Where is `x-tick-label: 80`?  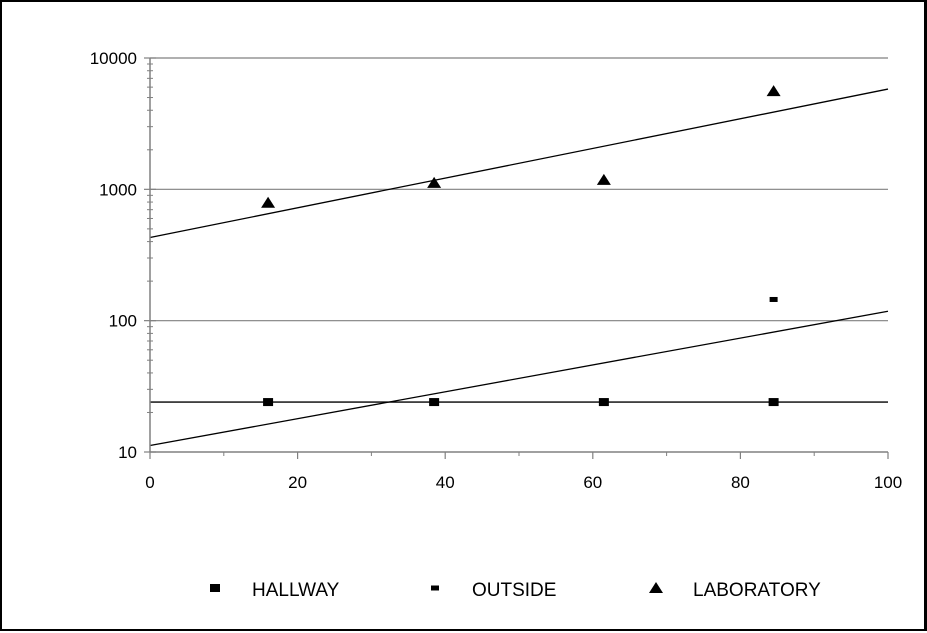
x-tick-label: 80 is located at coordinates (740, 482).